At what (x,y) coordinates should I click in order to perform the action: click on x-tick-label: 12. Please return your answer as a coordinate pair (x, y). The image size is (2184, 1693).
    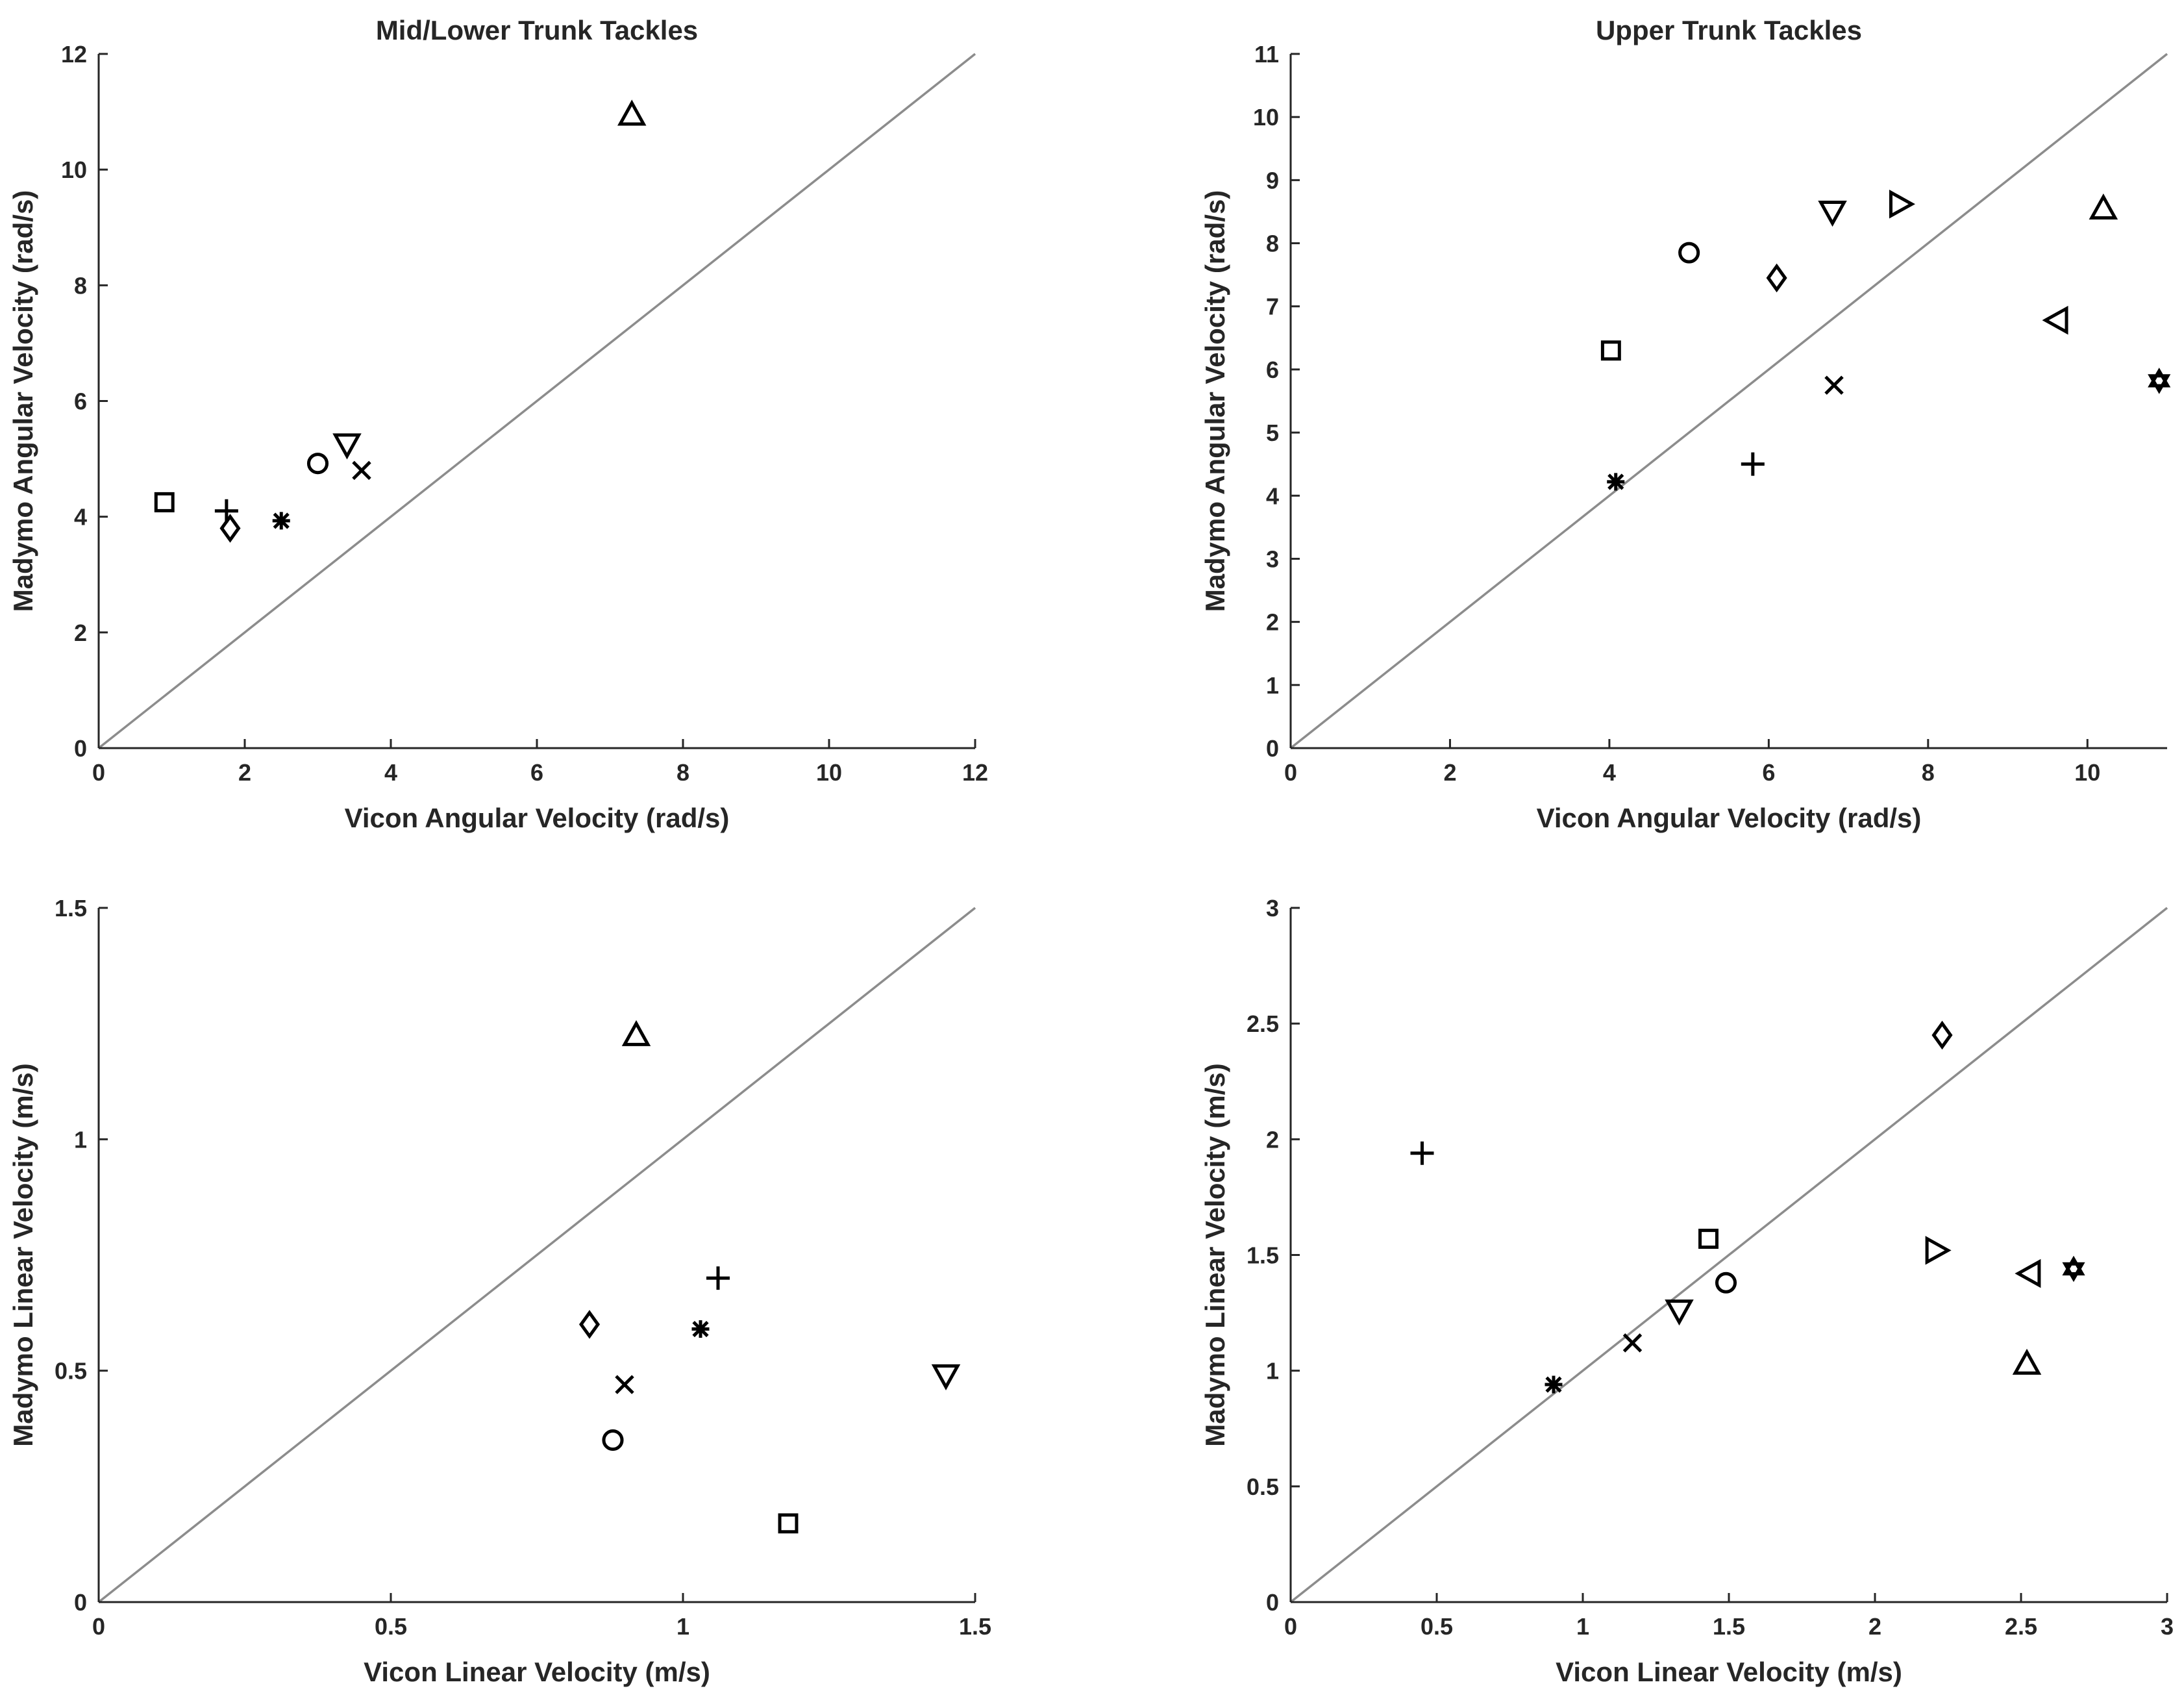
    Looking at the image, I should click on (975, 773).